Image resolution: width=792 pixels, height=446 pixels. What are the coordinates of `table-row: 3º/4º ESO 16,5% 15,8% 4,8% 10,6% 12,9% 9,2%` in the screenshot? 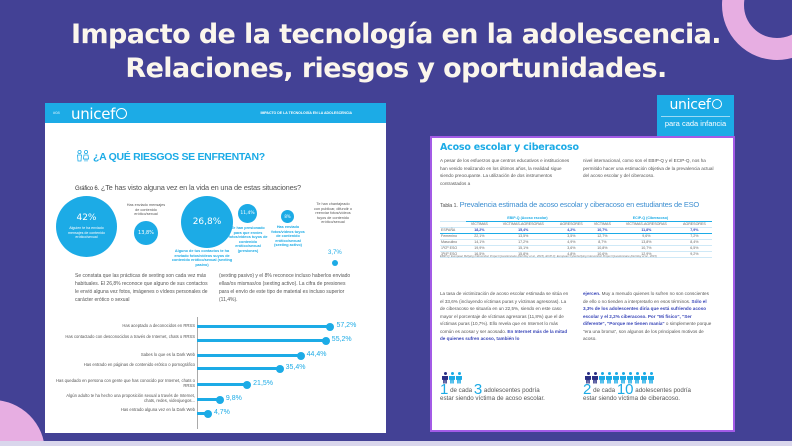 It's located at (576, 254).